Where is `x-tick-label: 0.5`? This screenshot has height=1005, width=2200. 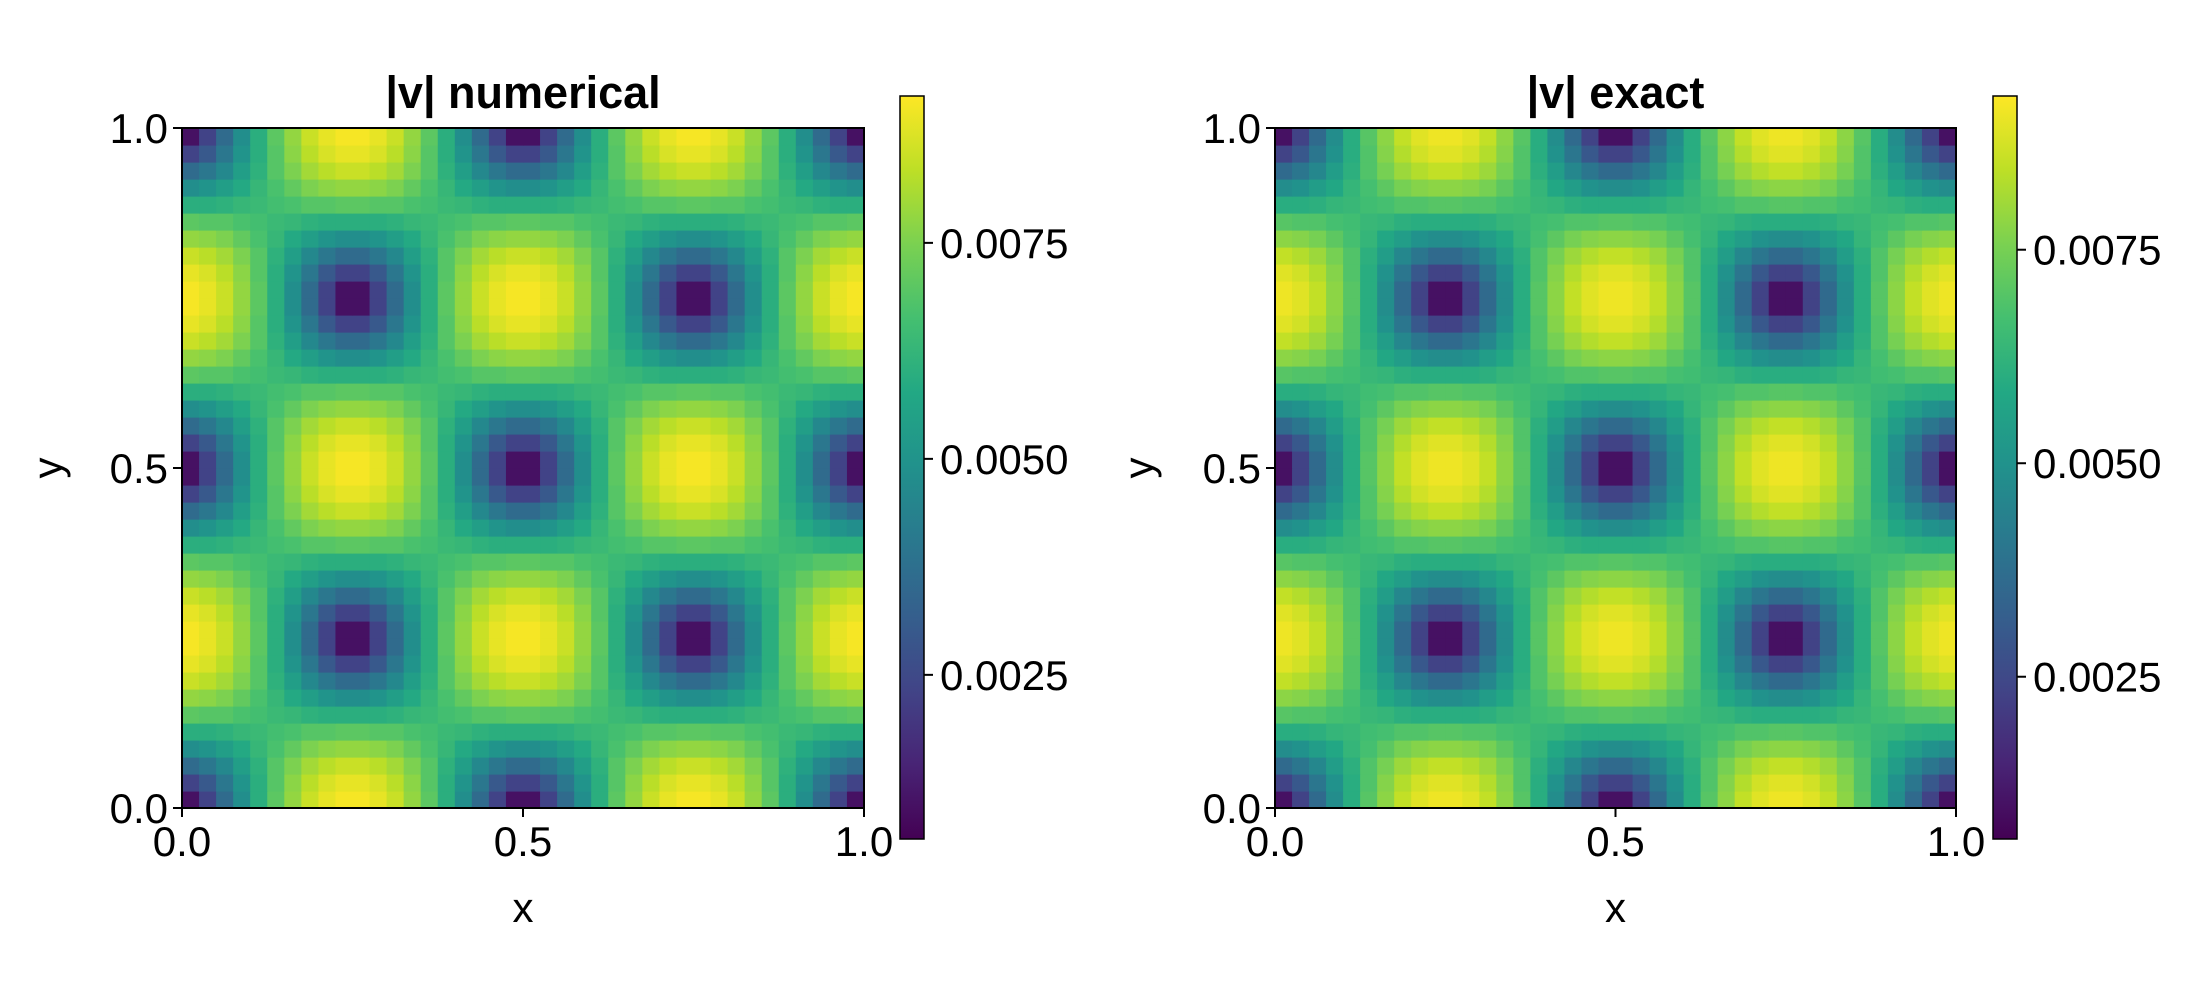 x-tick-label: 0.5 is located at coordinates (1615, 841).